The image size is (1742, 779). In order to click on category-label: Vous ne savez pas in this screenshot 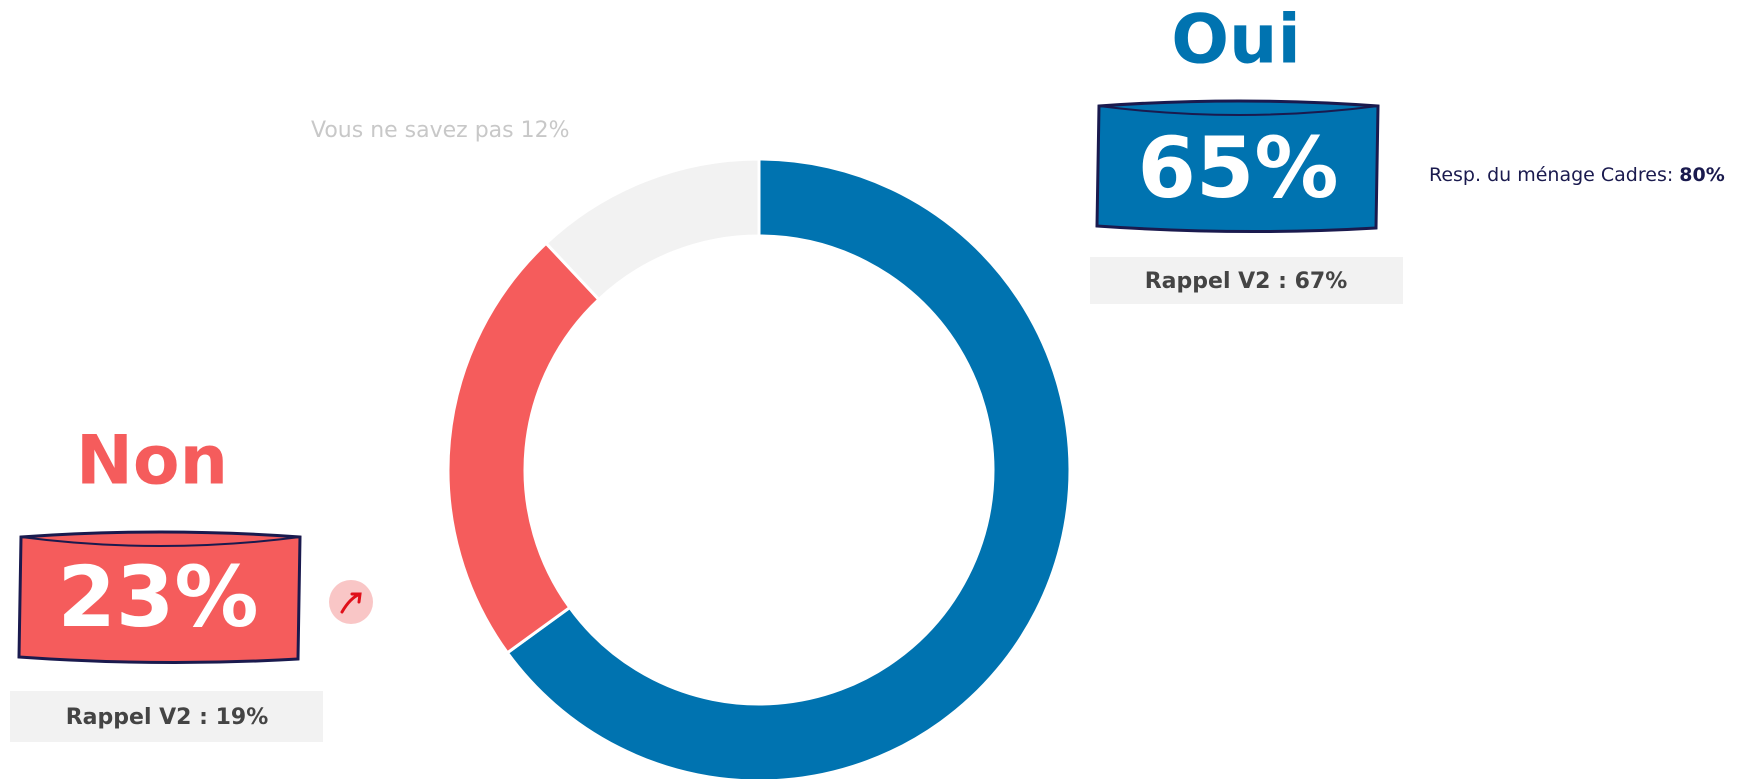, I will do `click(412, 130)`.